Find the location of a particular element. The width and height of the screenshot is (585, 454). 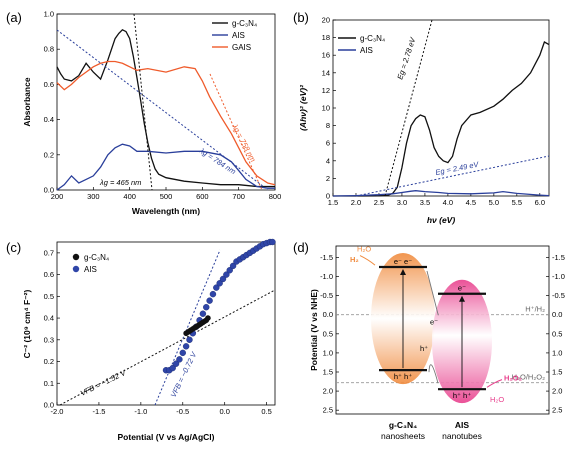

anno-c-gcn-vfb: VFB = −1.52 V is located at coordinates (103, 383).